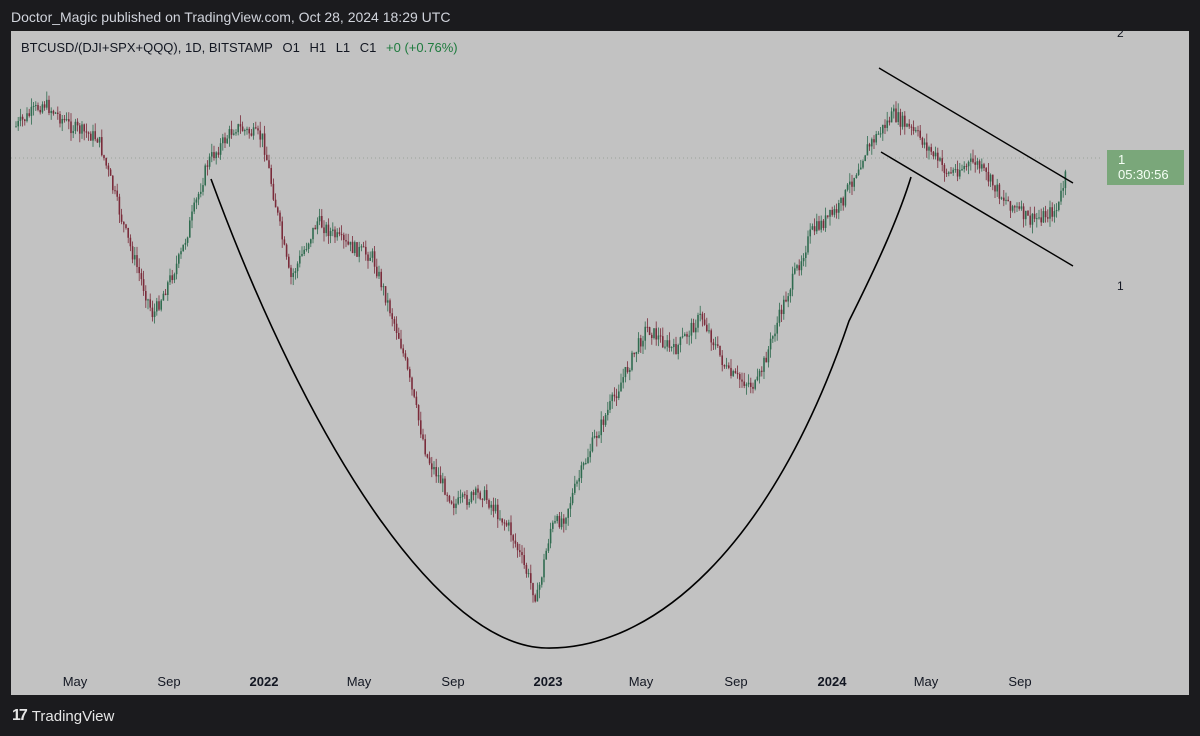 The width and height of the screenshot is (1200, 736). What do you see at coordinates (147, 47) in the screenshot?
I see `symbol-ticker: BTCUSD/(DJI+SPX+QQQ), 1D, BITSTAMP` at bounding box center [147, 47].